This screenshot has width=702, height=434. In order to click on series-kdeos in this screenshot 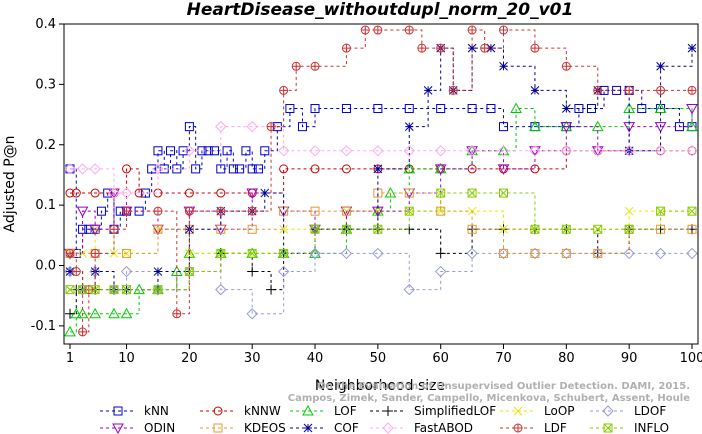, I will do `click(381, 223)`.